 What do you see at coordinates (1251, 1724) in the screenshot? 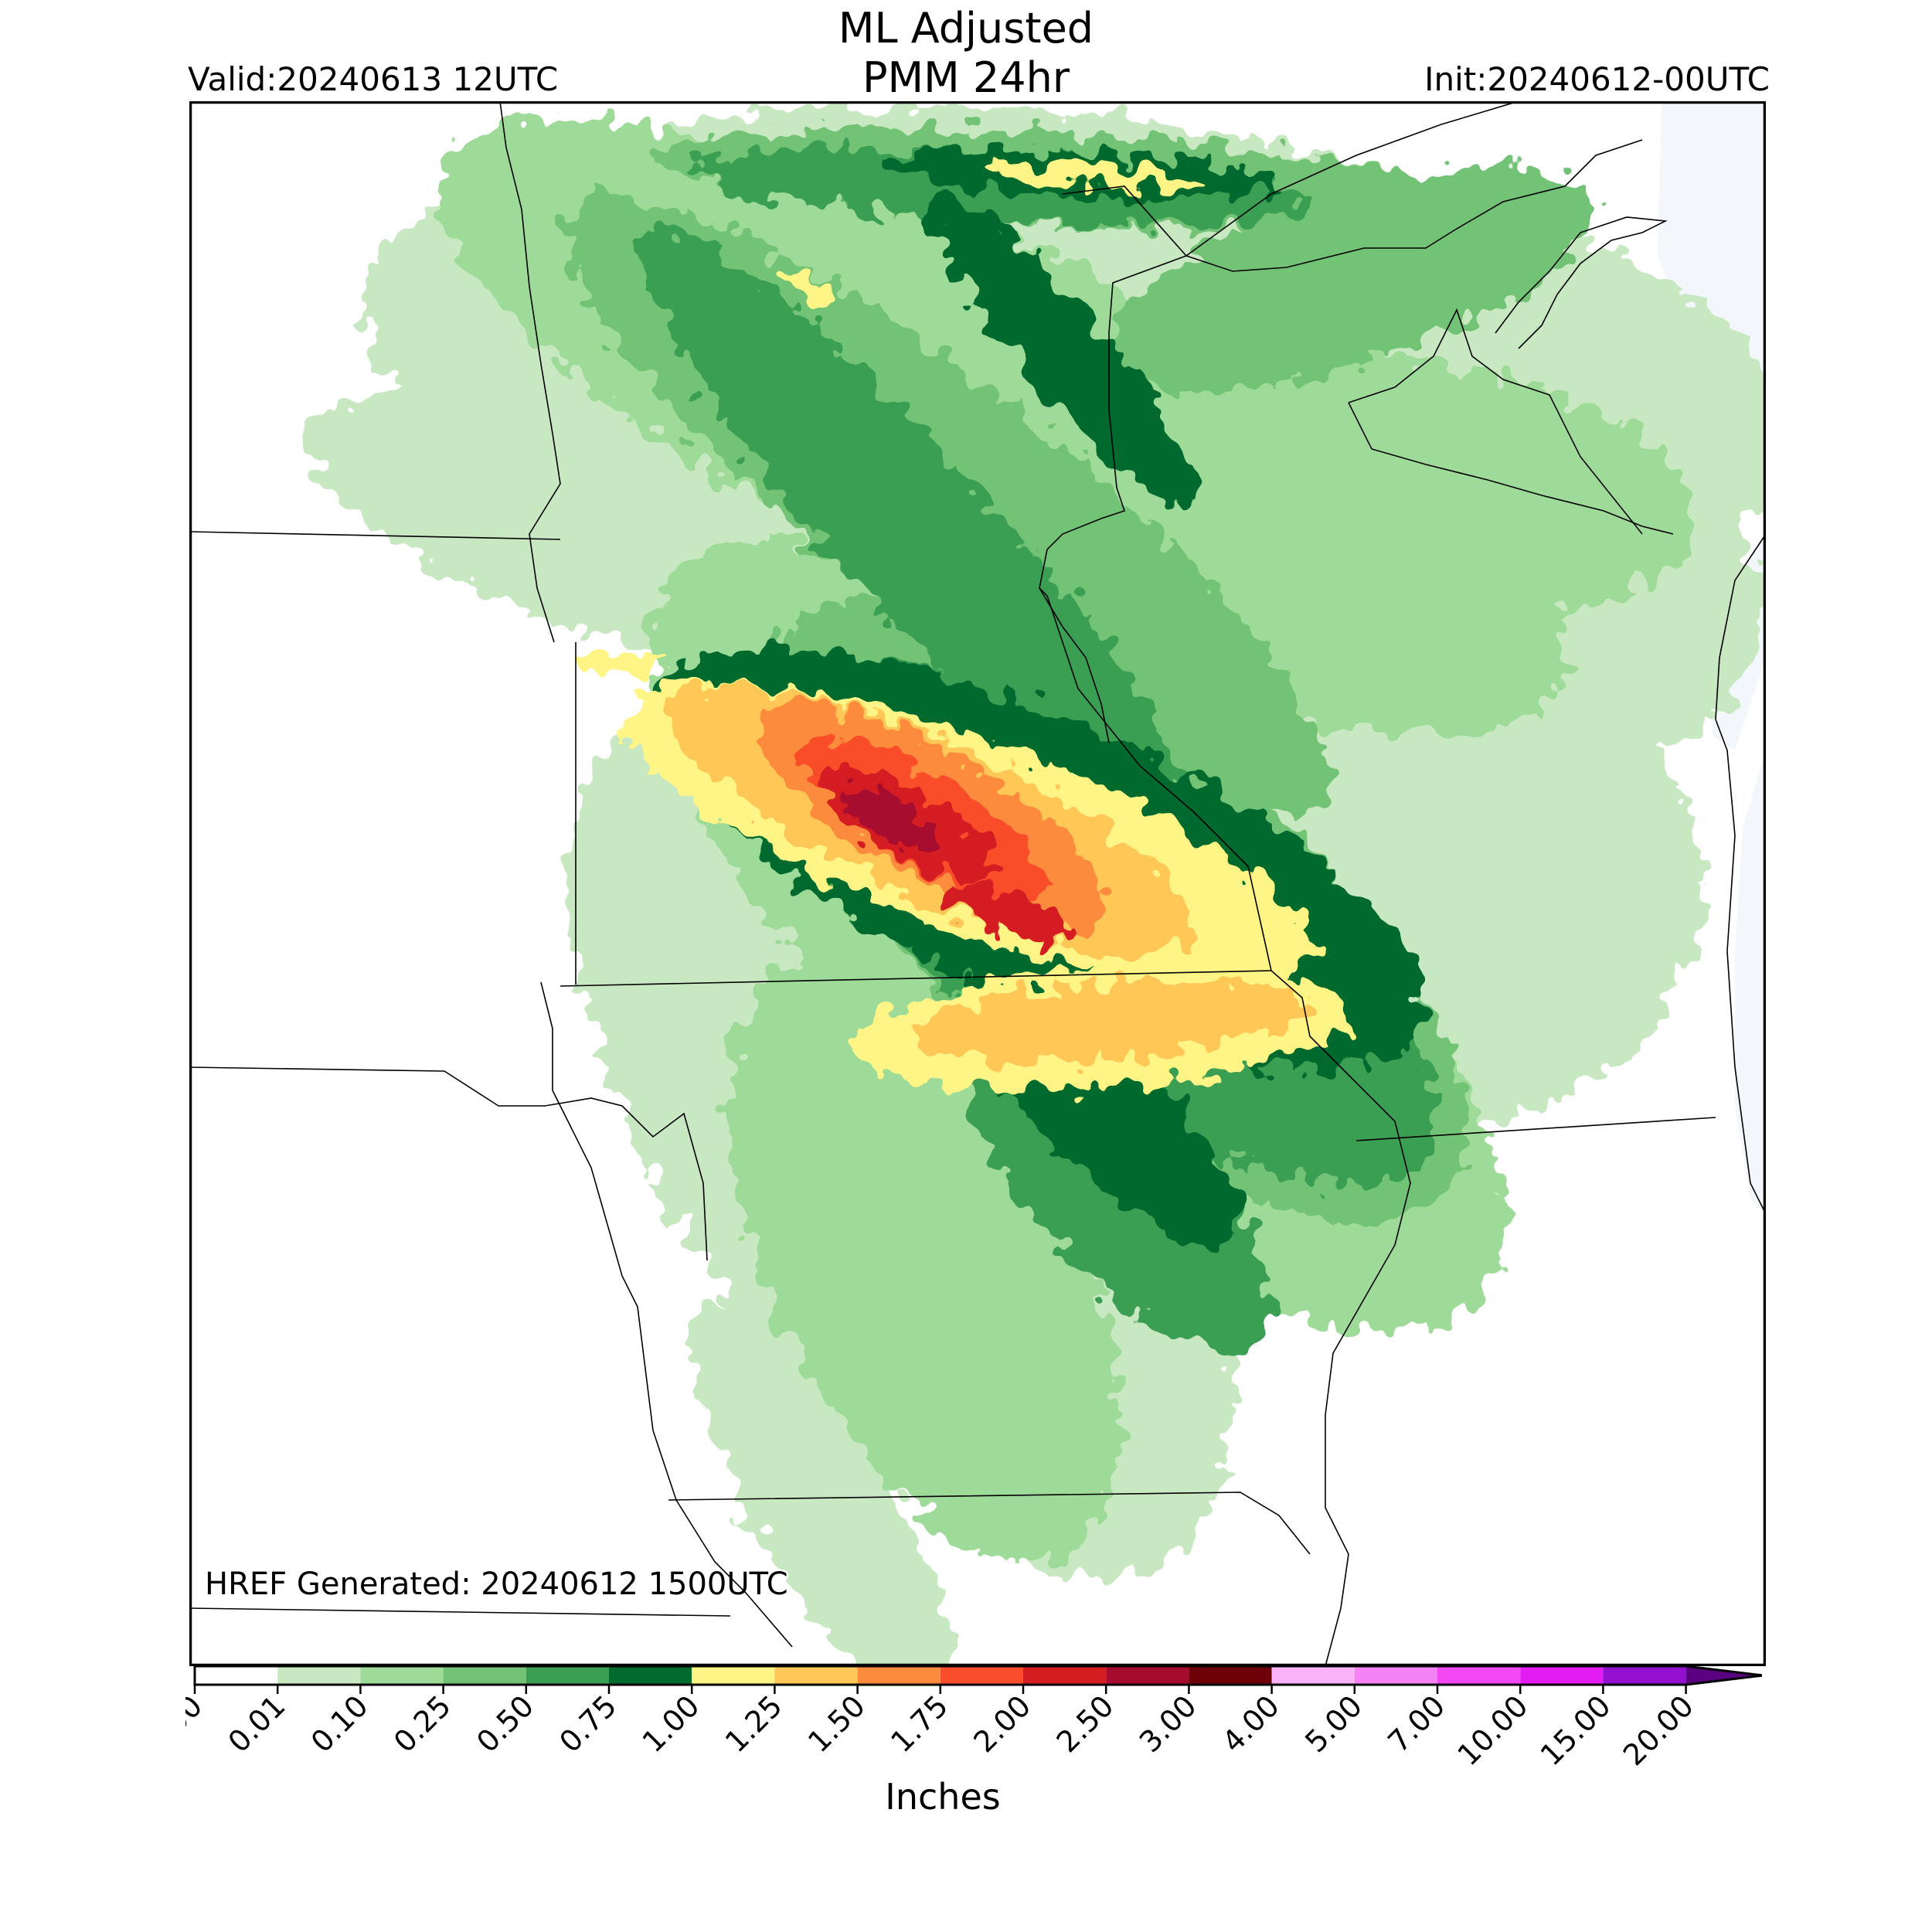
I see `colorbar-tick-label: 4.00` at bounding box center [1251, 1724].